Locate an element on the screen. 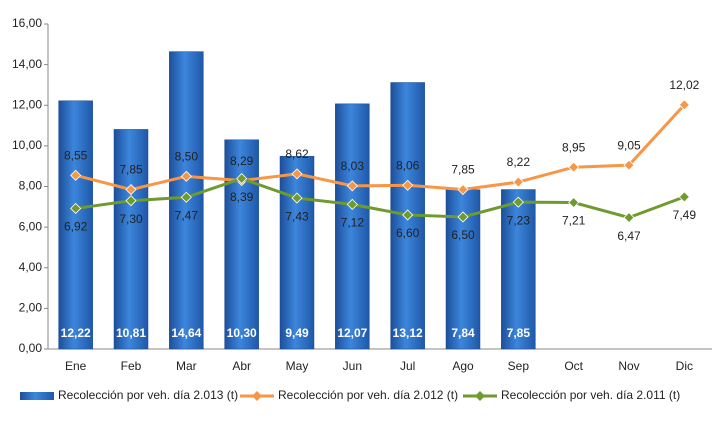  data-label: 6,50 is located at coordinates (463, 235).